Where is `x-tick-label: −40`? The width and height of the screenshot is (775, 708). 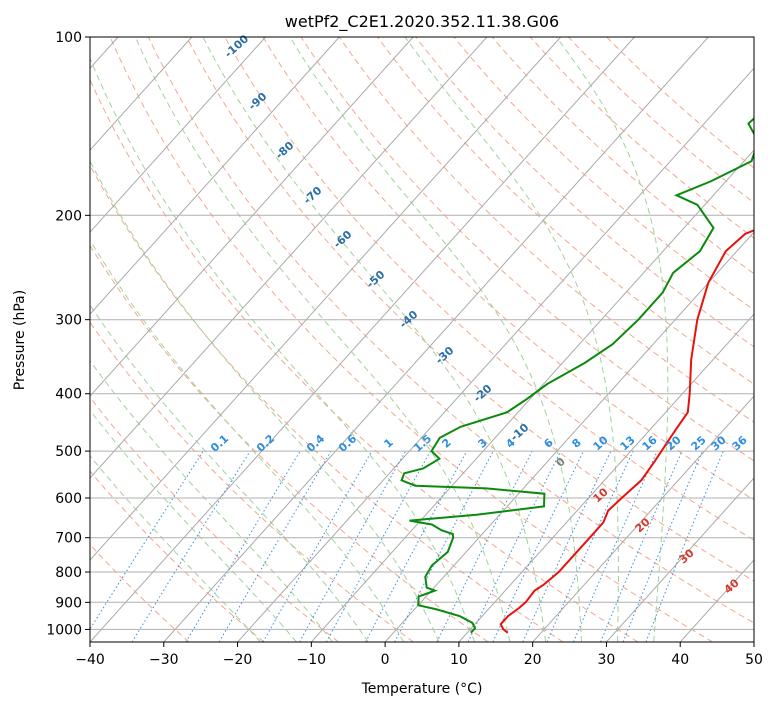
x-tick-label: −40 is located at coordinates (90, 660).